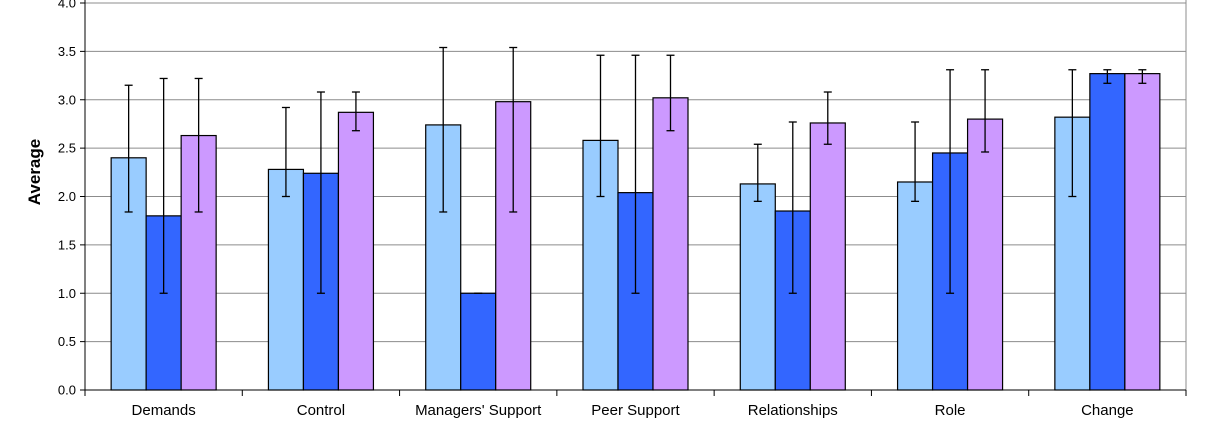 The image size is (1224, 441). What do you see at coordinates (67, 244) in the screenshot?
I see `y-tick-label: 1.5` at bounding box center [67, 244].